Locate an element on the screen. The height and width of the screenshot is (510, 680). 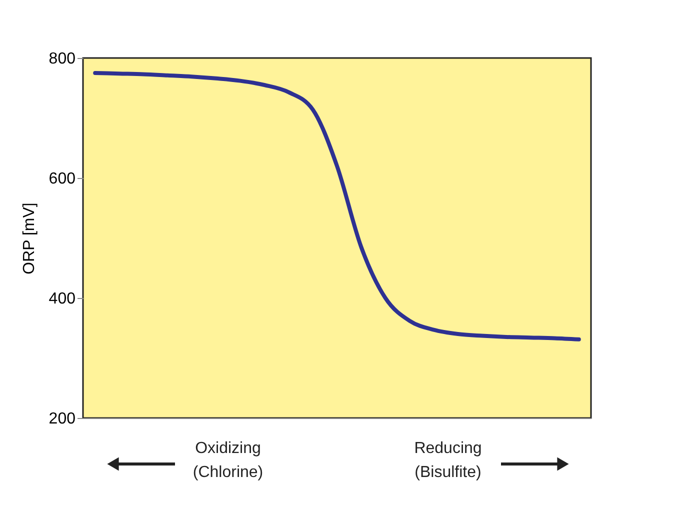
y-tick-label: 200 is located at coordinates (62, 419).